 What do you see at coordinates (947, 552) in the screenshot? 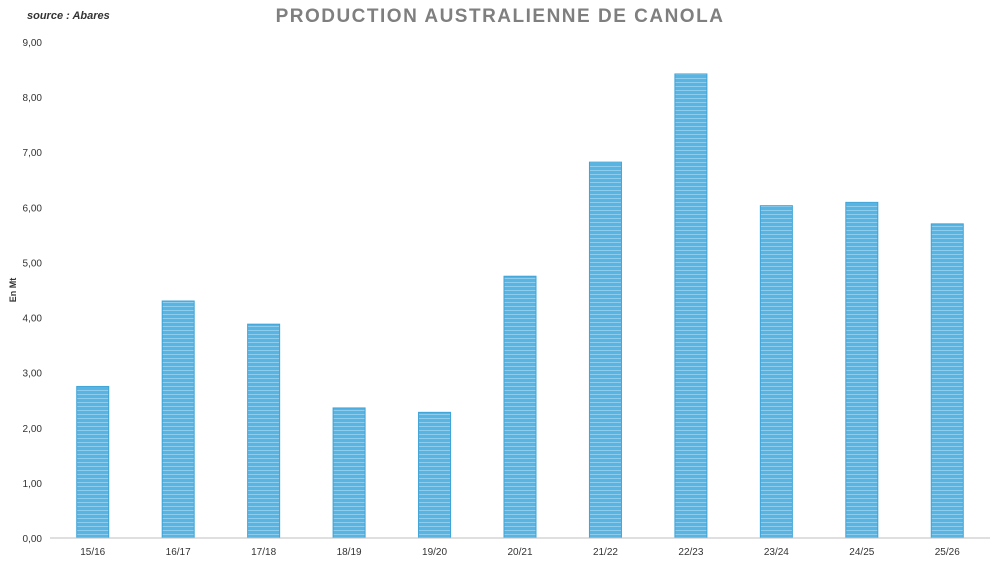
I see `x-tick-label: 25/26` at bounding box center [947, 552].